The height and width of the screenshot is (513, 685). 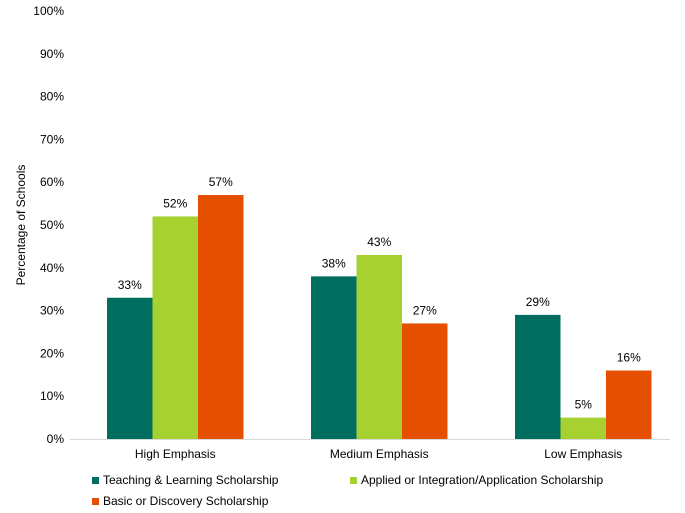 I want to click on legend-label-basic: Basic or Discovery Scholarship, so click(x=186, y=501).